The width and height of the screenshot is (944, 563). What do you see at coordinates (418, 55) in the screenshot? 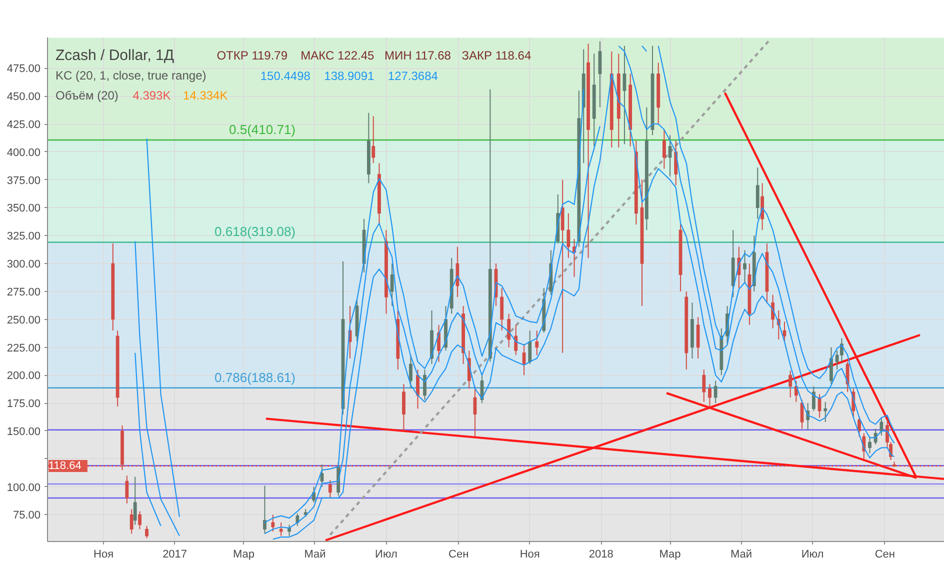
I see `annotation: МИН 117.68` at bounding box center [418, 55].